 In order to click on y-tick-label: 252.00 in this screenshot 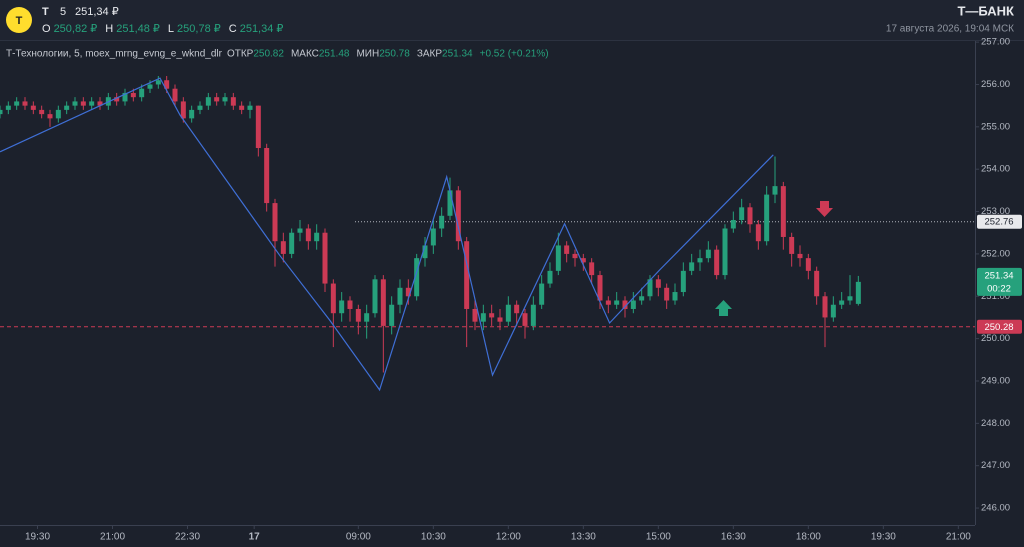, I will do `click(995, 253)`.